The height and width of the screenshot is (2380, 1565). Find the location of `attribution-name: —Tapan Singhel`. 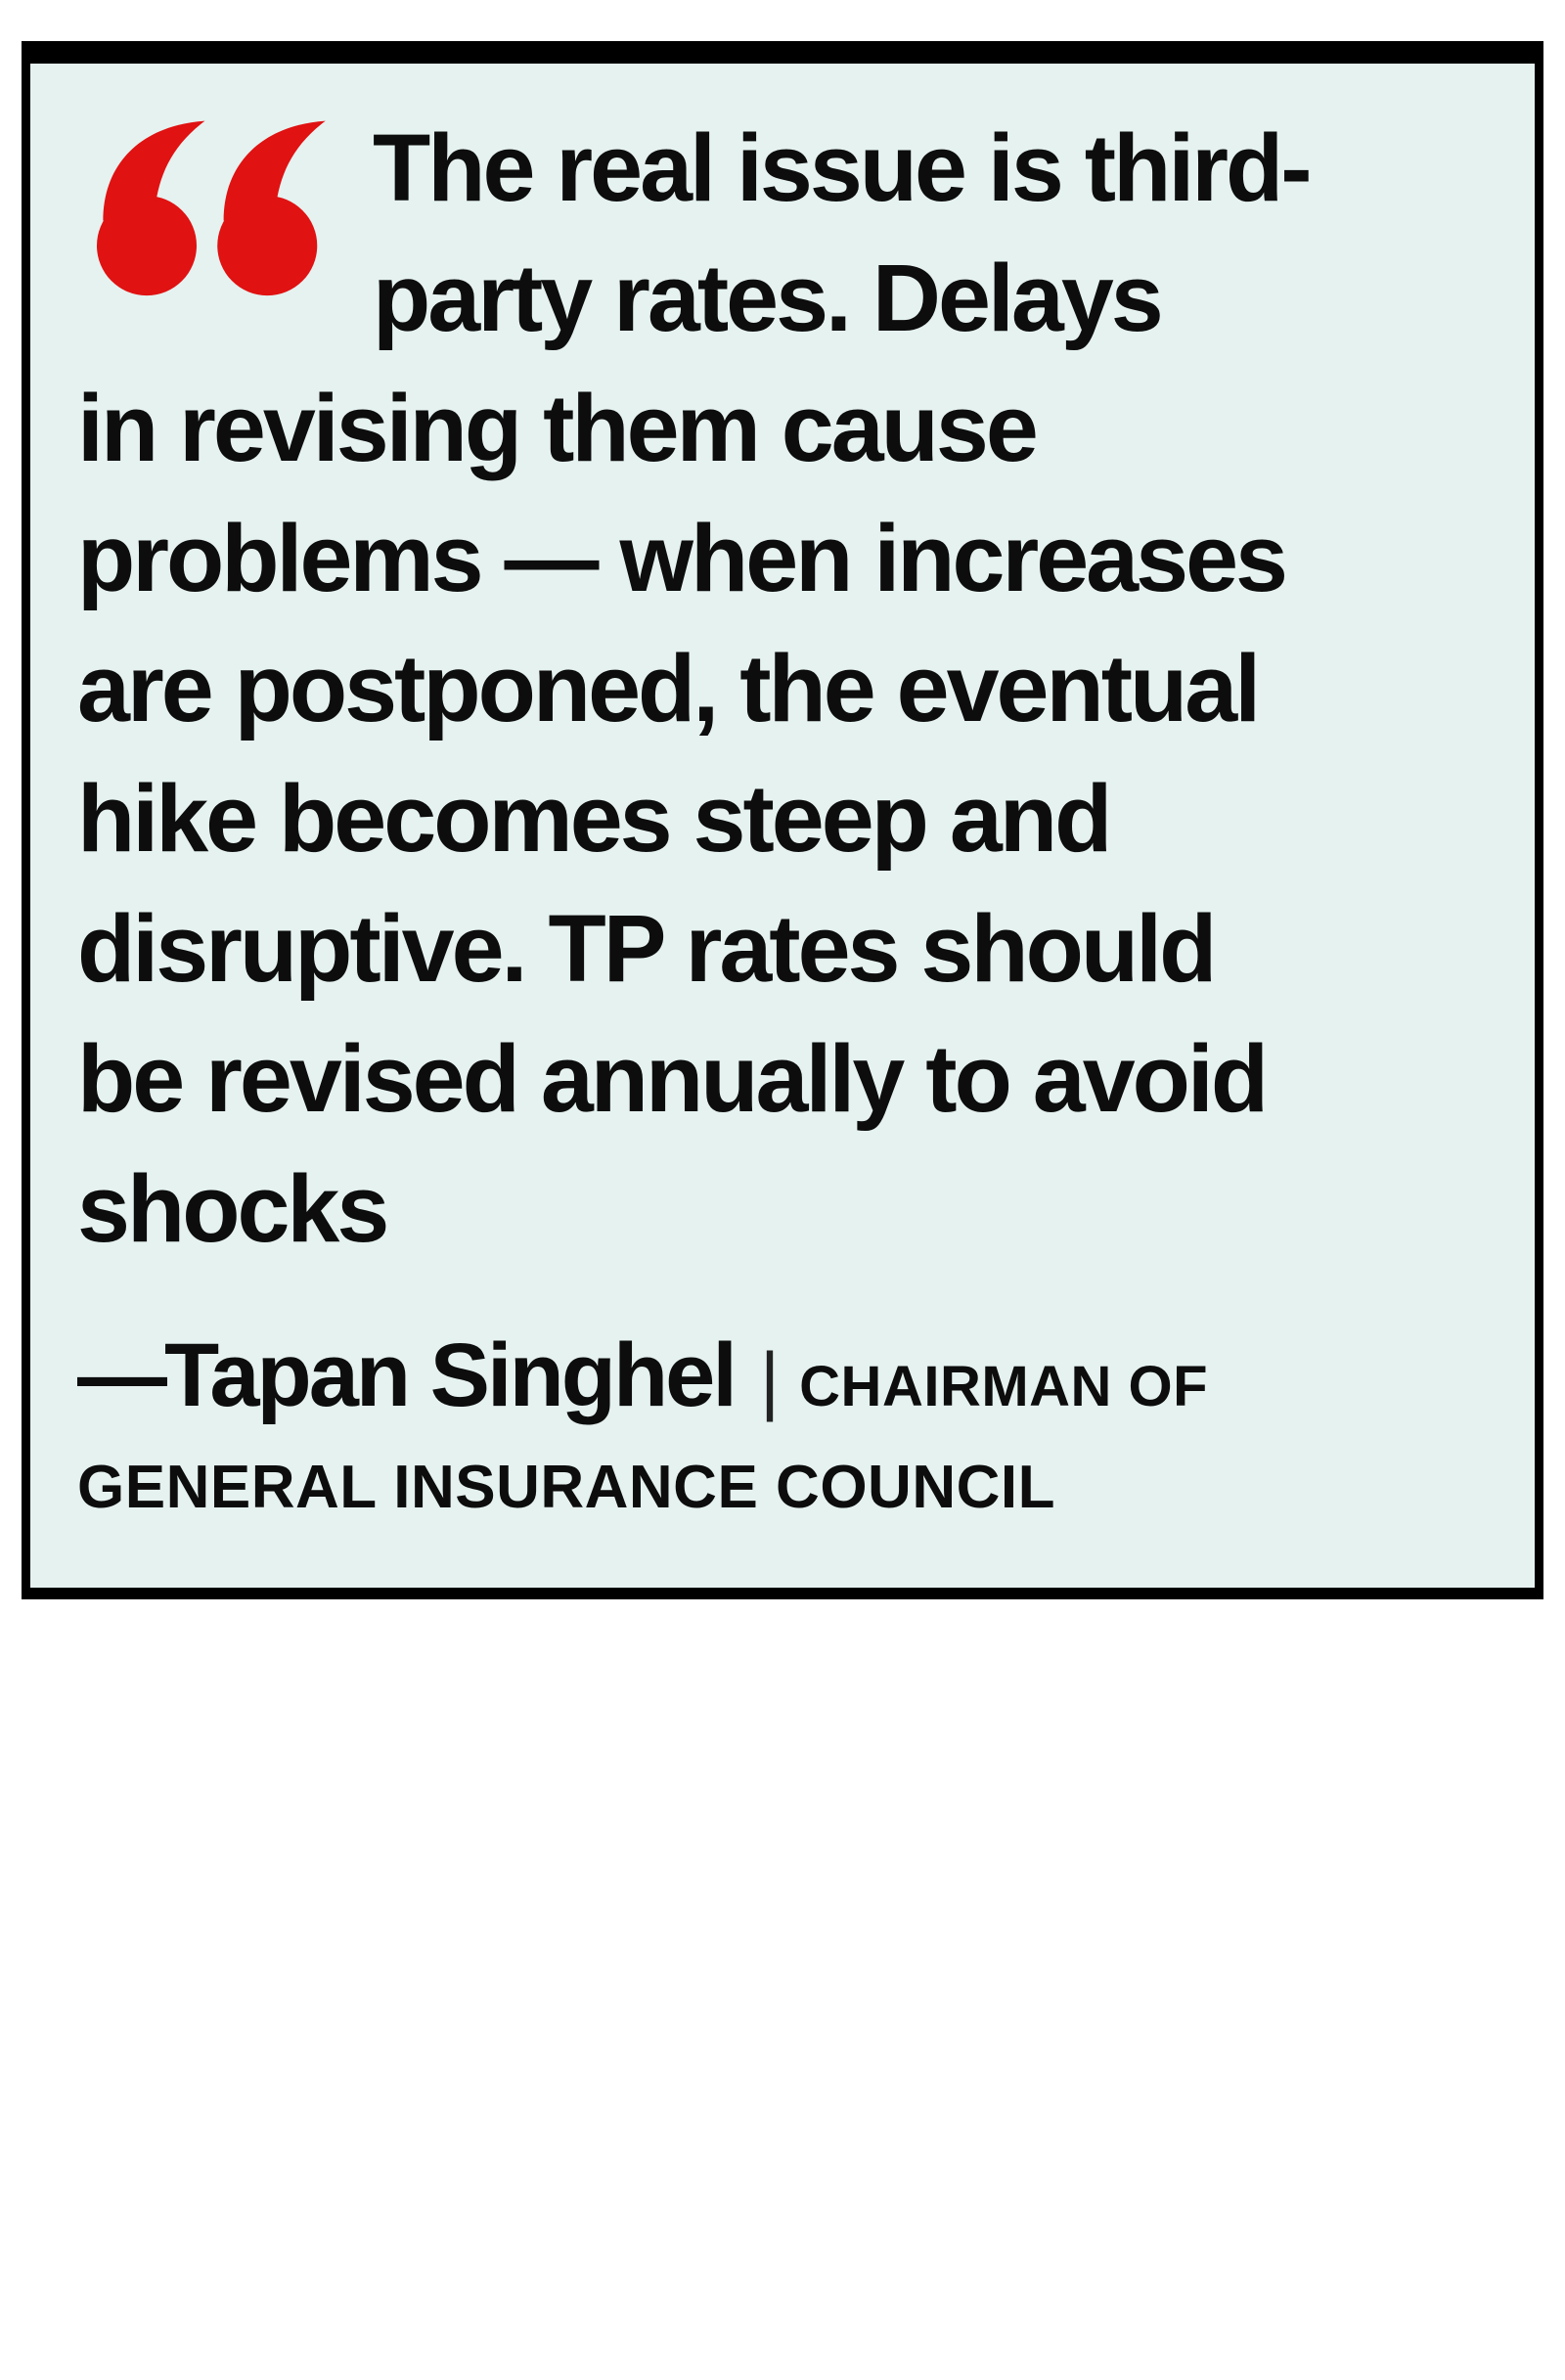

attribution-name: —Tapan Singhel is located at coordinates (407, 1375).